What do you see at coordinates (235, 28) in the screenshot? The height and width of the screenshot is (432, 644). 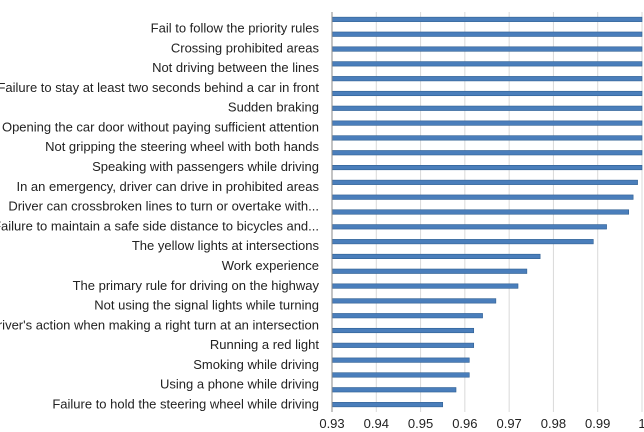 I see `category-label: Fail to follow the priority rules` at bounding box center [235, 28].